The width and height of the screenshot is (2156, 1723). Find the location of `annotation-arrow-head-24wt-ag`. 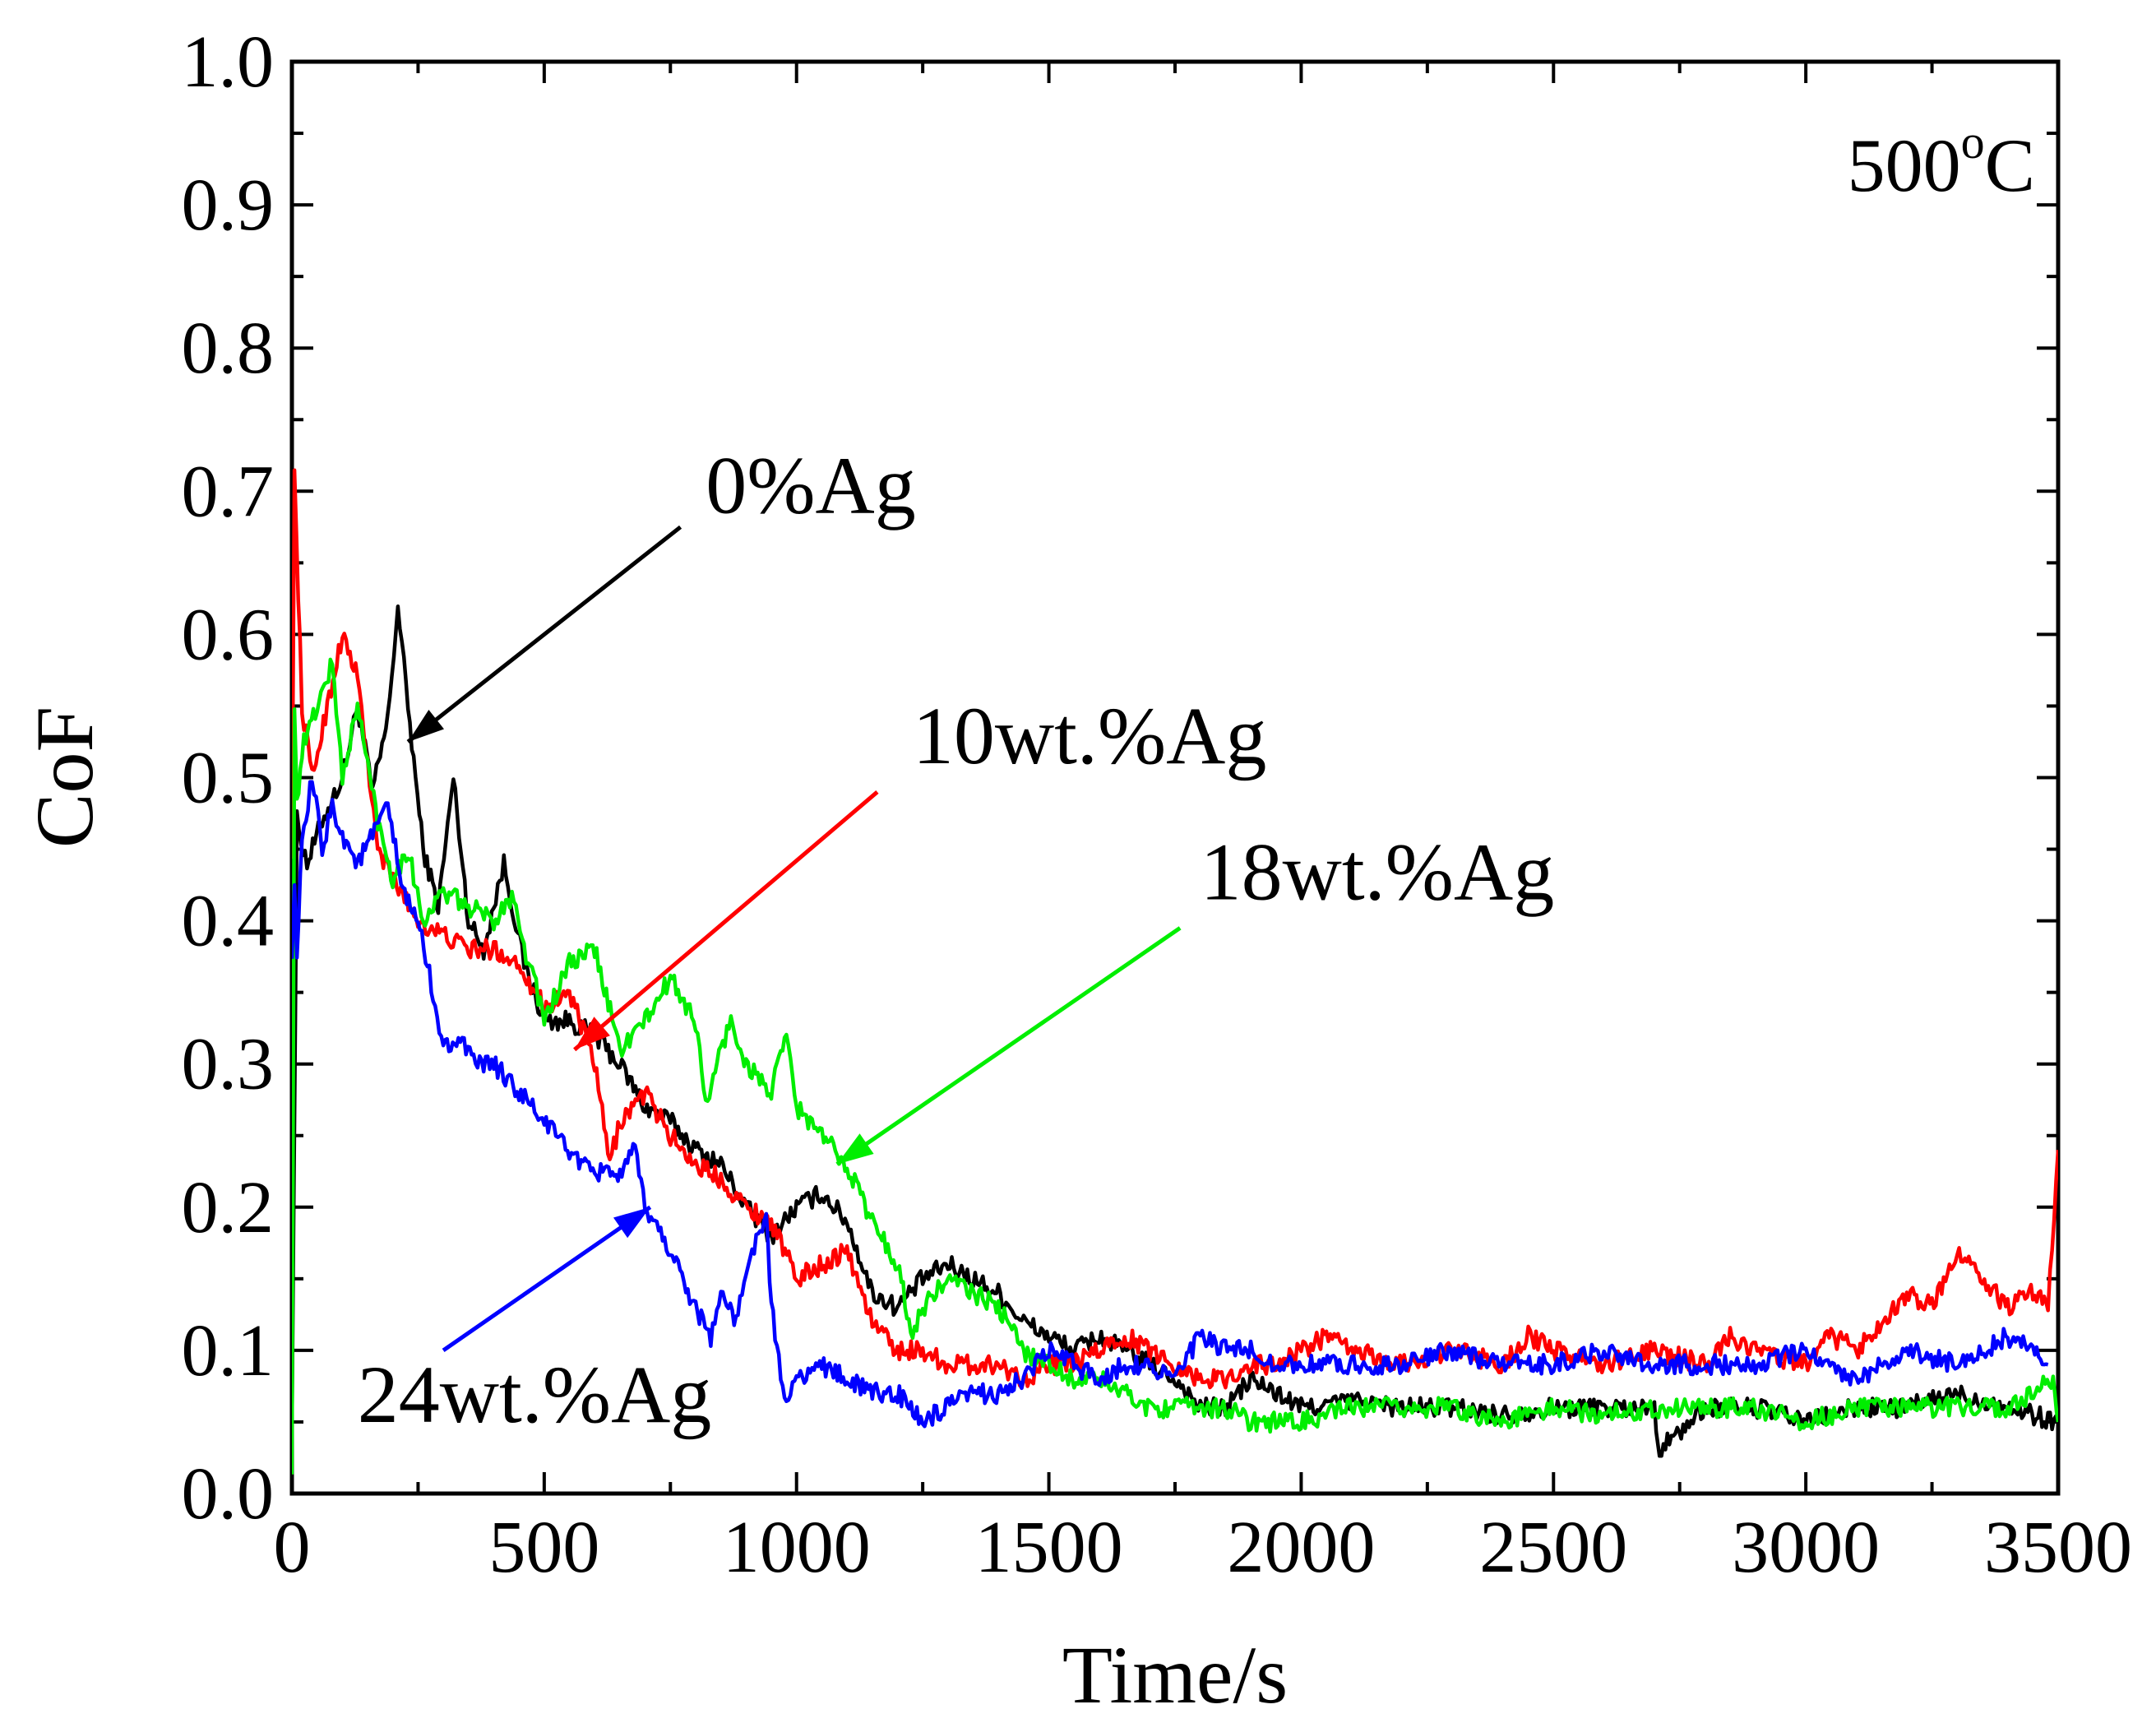

annotation-arrow-head-24wt-ag is located at coordinates (631, 1223).